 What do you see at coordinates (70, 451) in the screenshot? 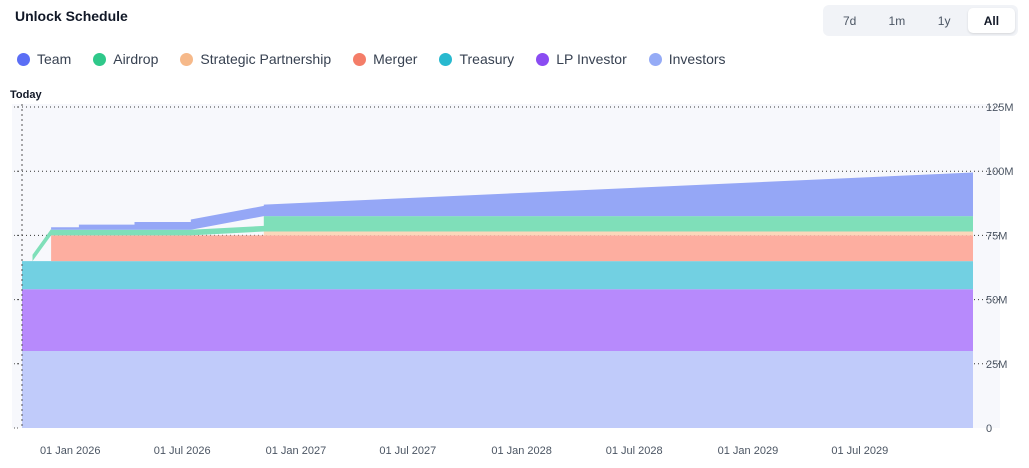
I see `x-tick-label: 01 Jan 2026` at bounding box center [70, 451].